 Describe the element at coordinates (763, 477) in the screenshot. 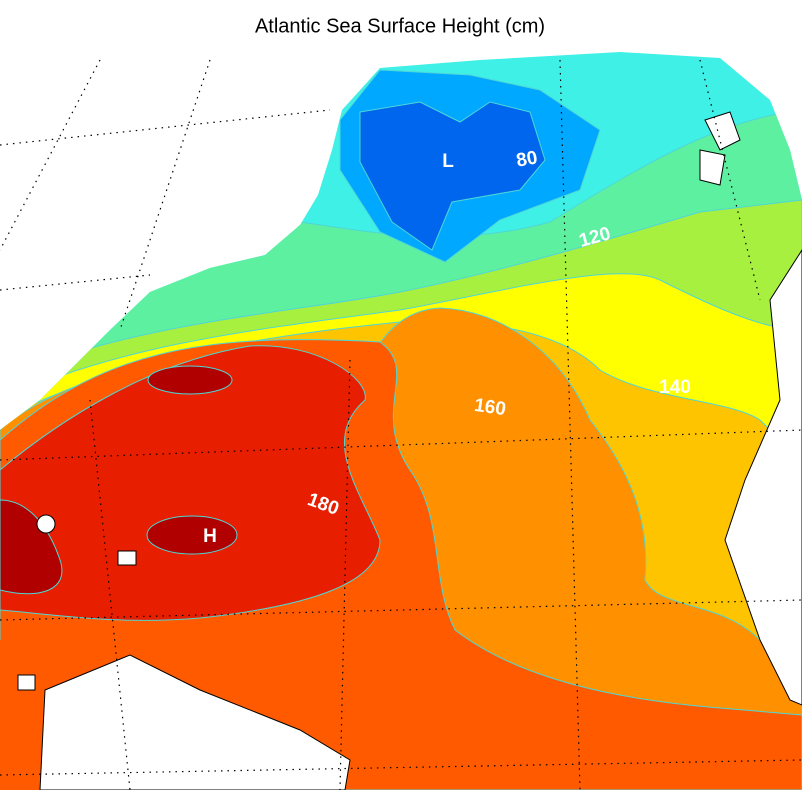

I see `land-africa` at that location.